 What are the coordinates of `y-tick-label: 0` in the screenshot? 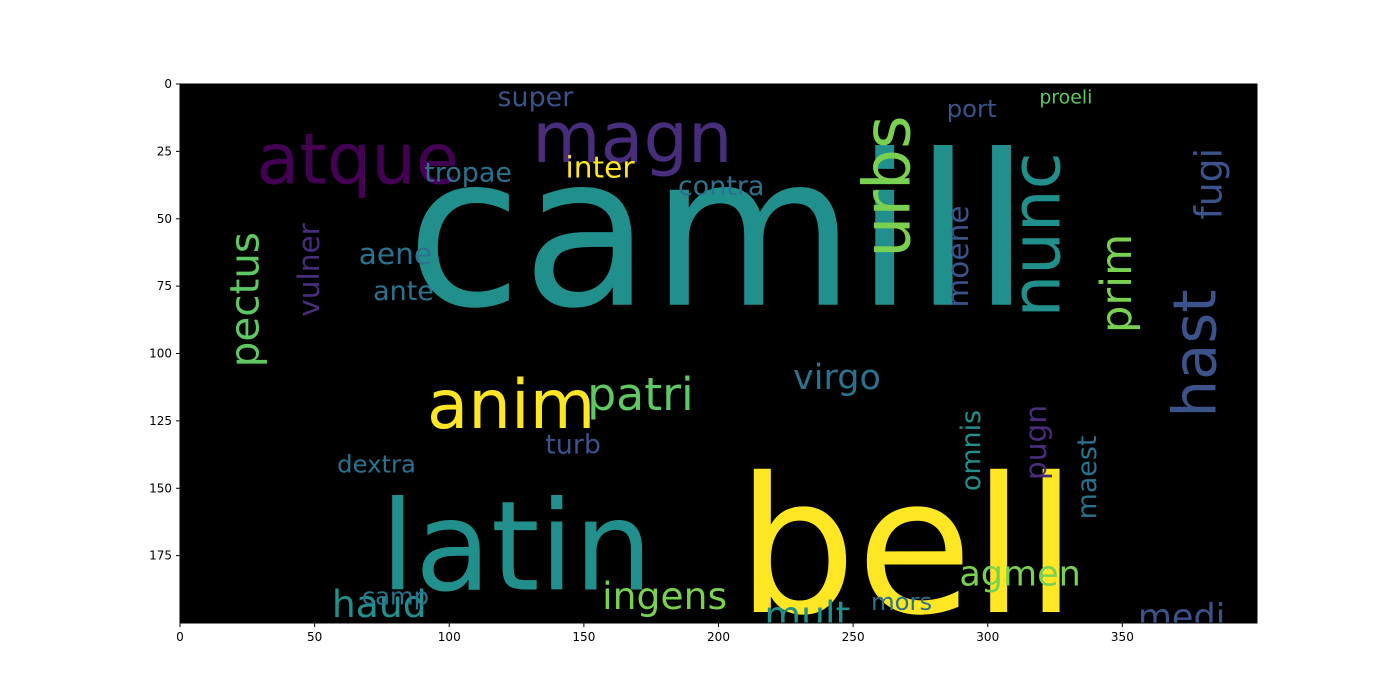 It's located at (168, 84).